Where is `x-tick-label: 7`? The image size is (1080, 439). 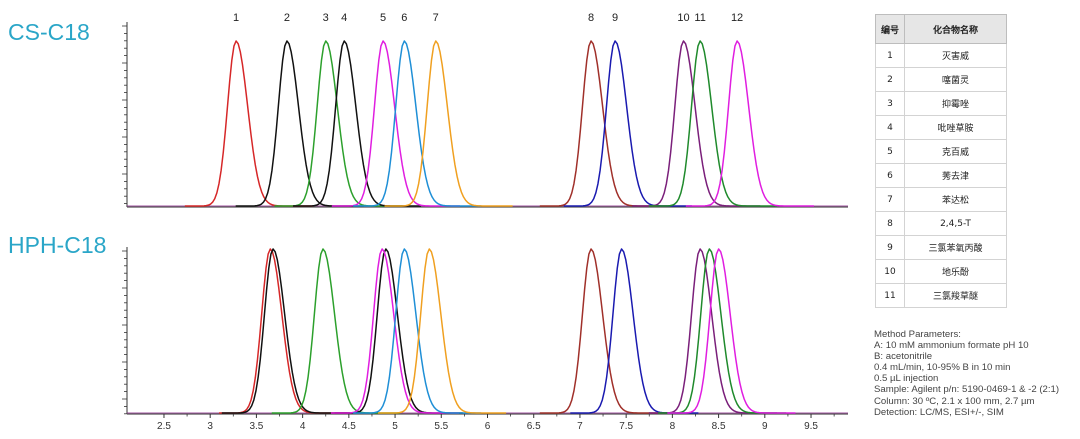
x-tick-label: 7 is located at coordinates (580, 426).